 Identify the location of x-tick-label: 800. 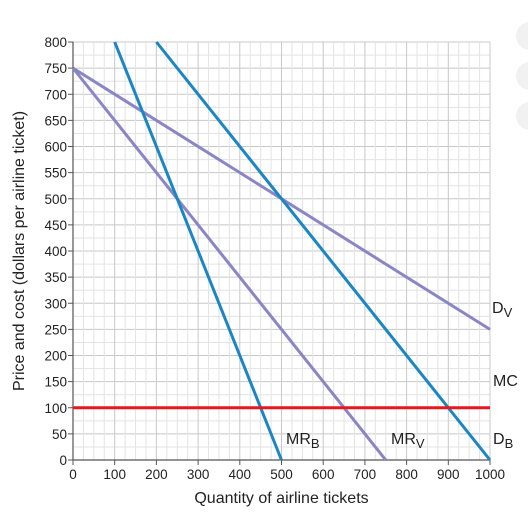
(406, 474).